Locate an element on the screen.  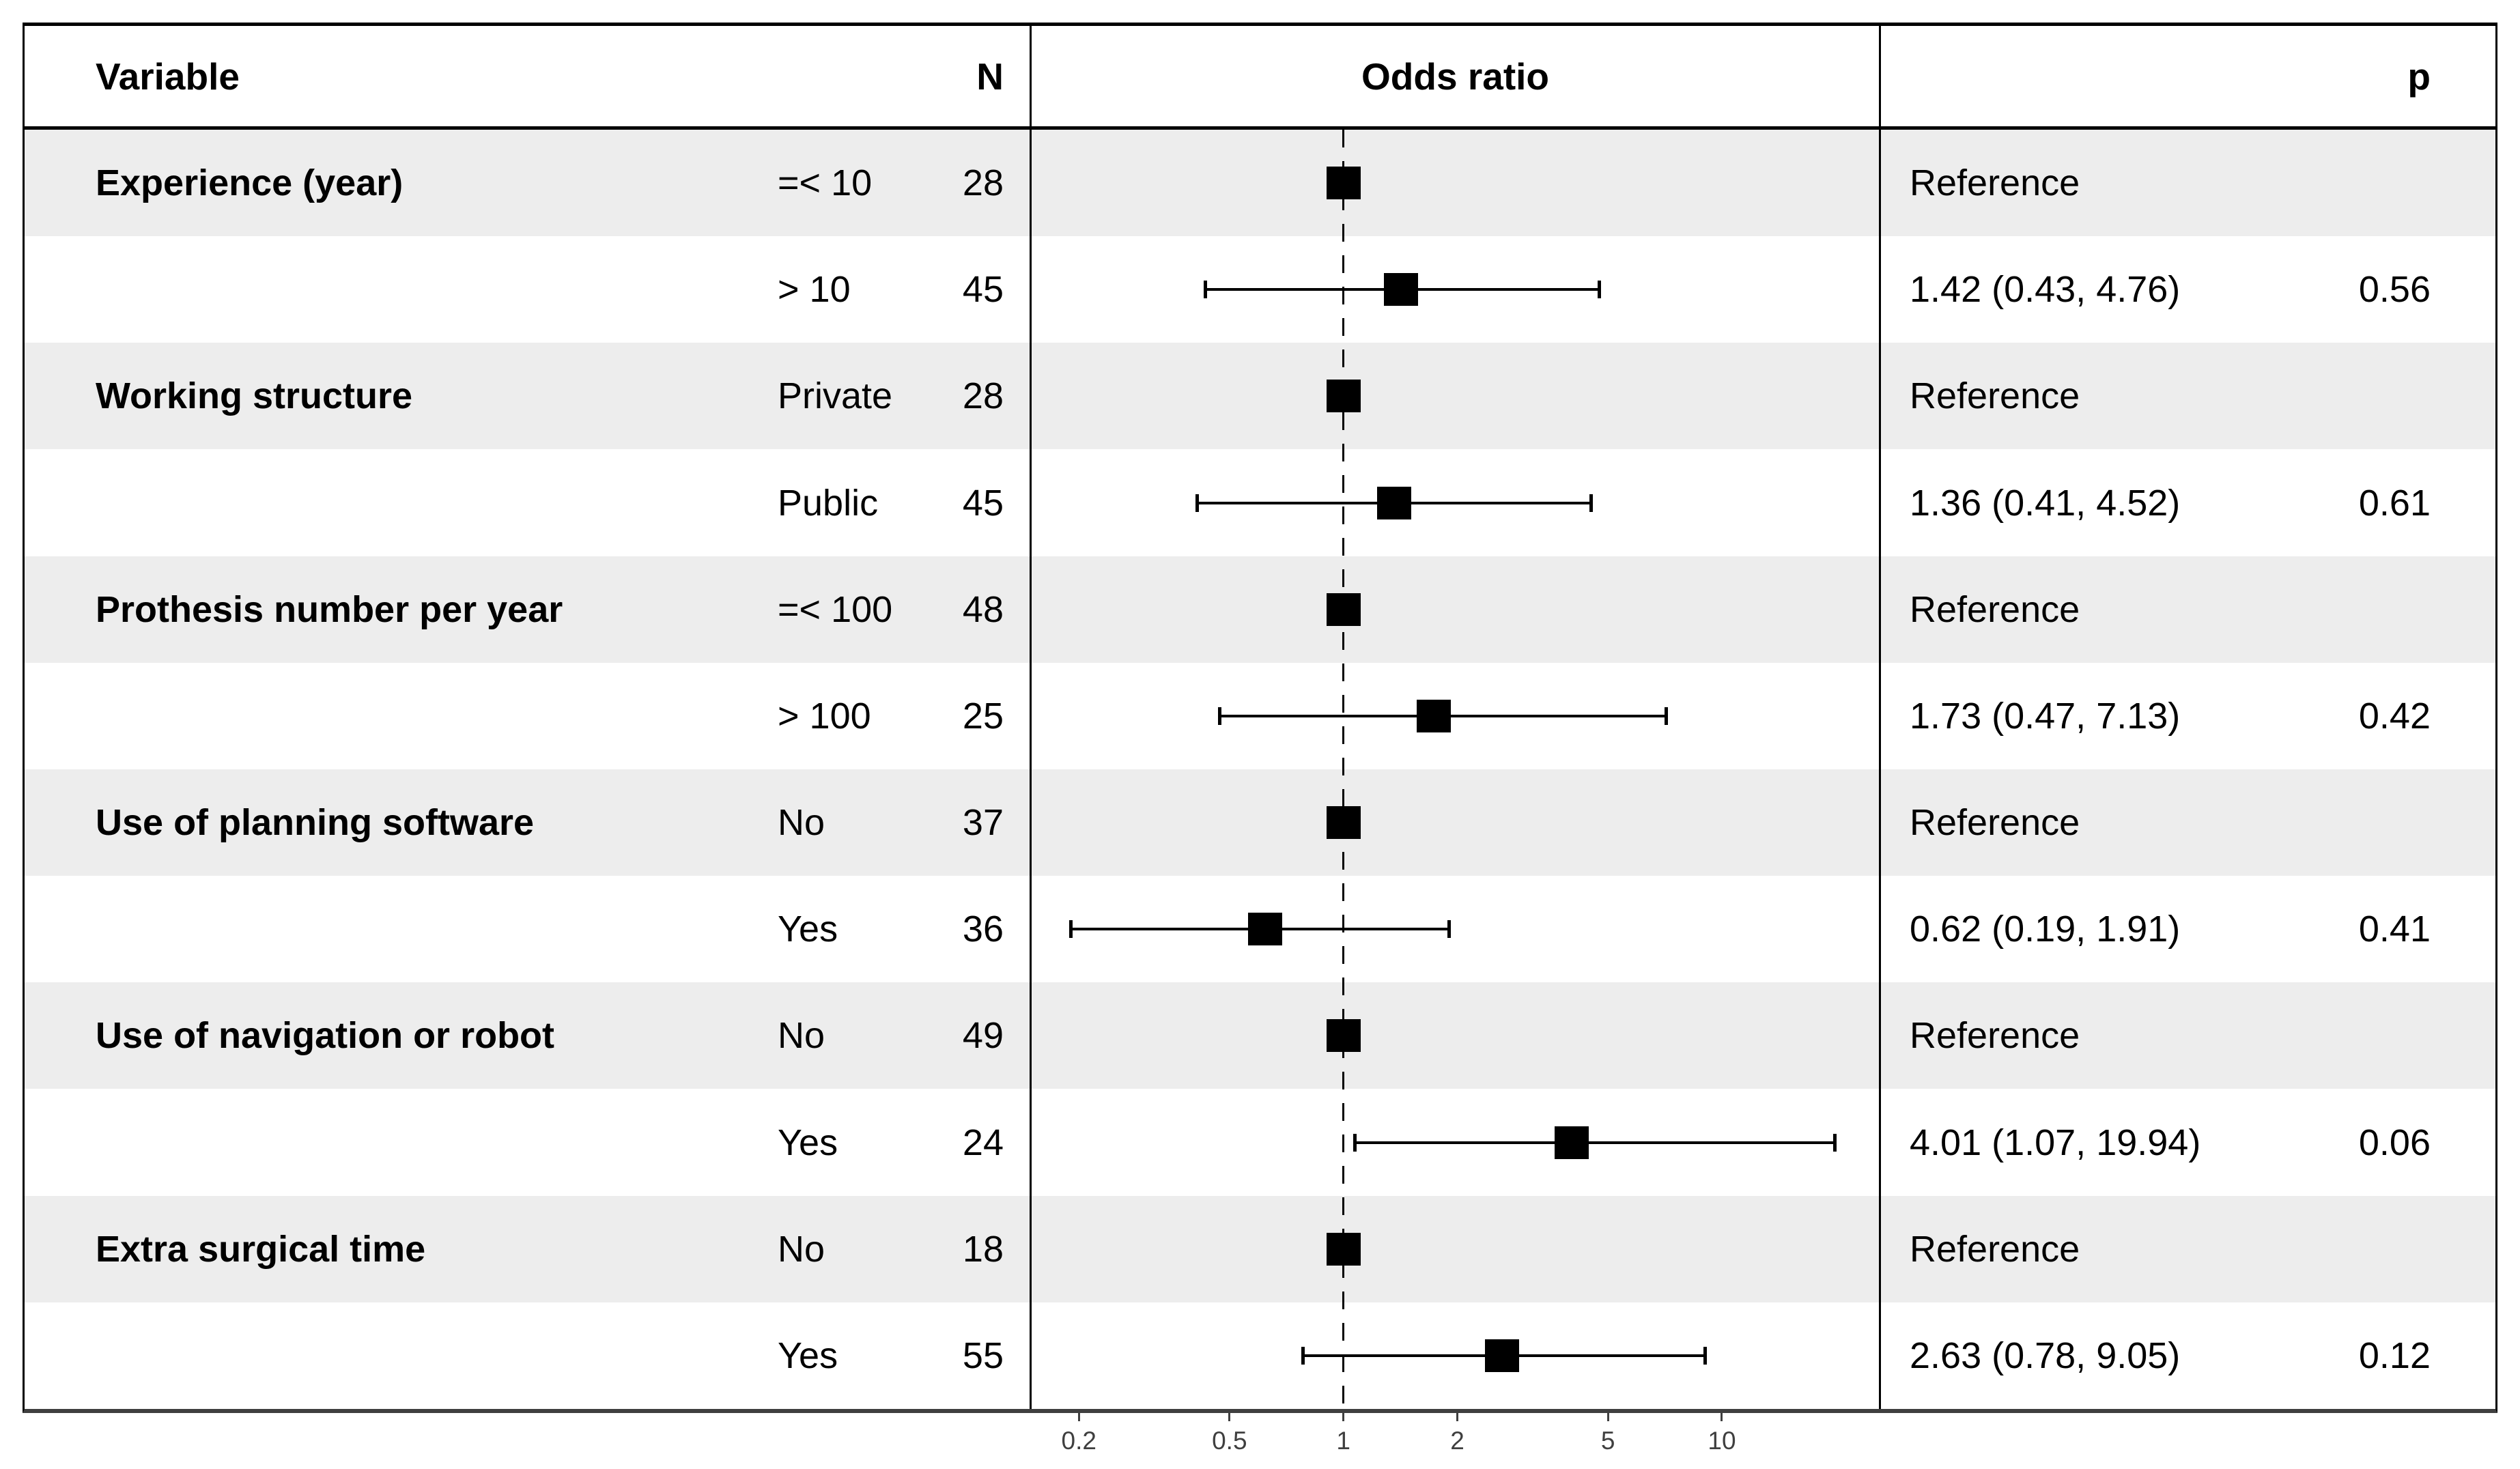
n-value: 24 is located at coordinates (983, 1142).